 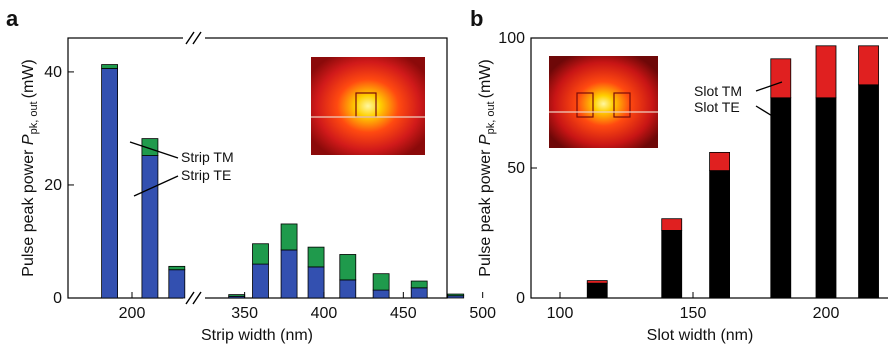 I want to click on panel-b-inset-mode-profile, so click(x=603, y=102).